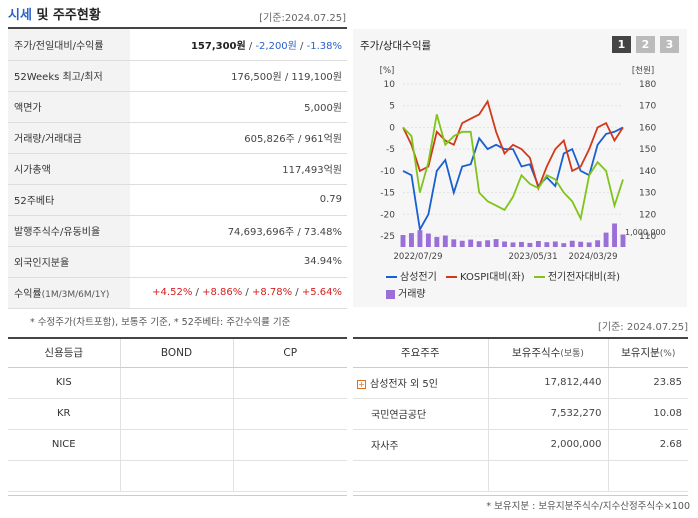 This screenshot has height=518, width=698. Describe the element at coordinates (69, 45) in the screenshot. I see `row-label: 주가/전일대비/수익률` at that location.